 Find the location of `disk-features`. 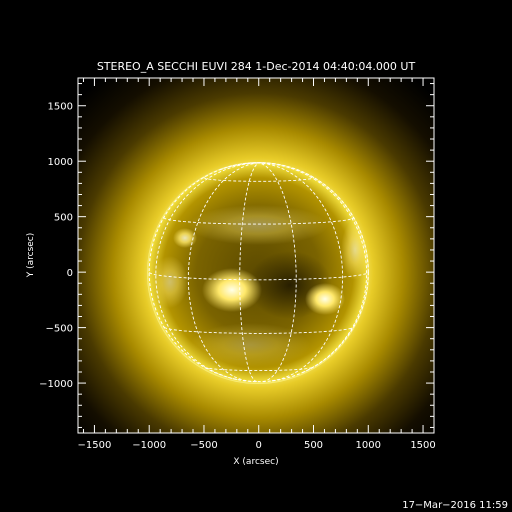

disk-features is located at coordinates (260, 286).